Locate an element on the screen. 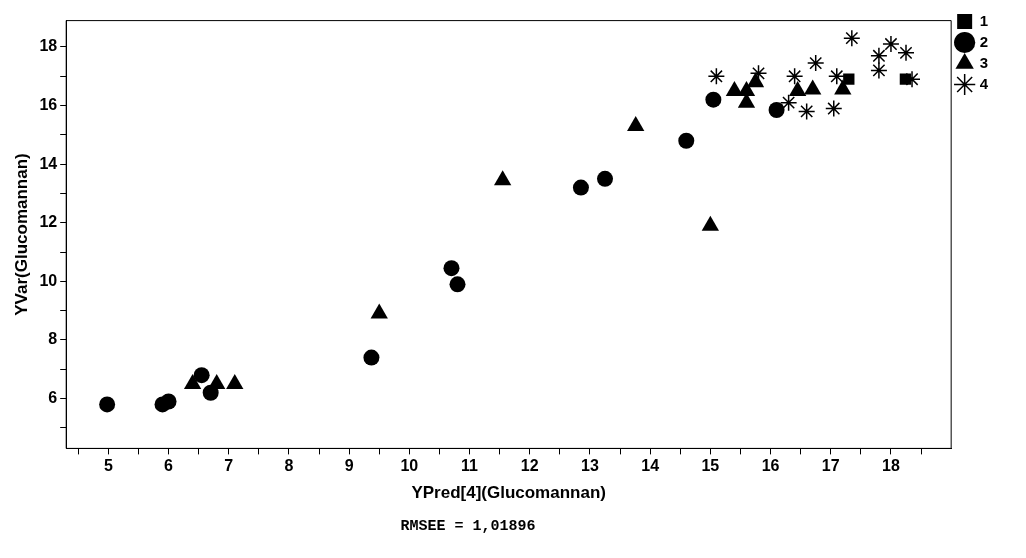 The image size is (1026, 558). x-tick-label: 5 is located at coordinates (108, 466).